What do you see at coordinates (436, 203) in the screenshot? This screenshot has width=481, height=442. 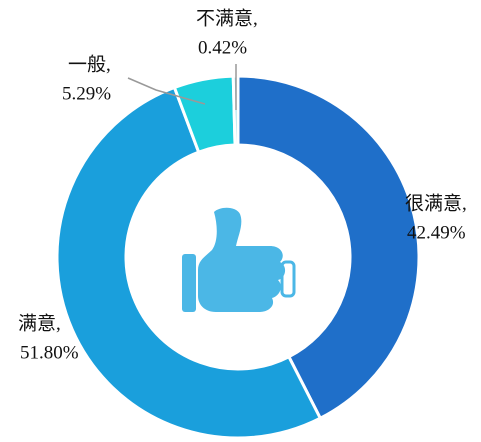 I see `data-label-name: 很满意,` at bounding box center [436, 203].